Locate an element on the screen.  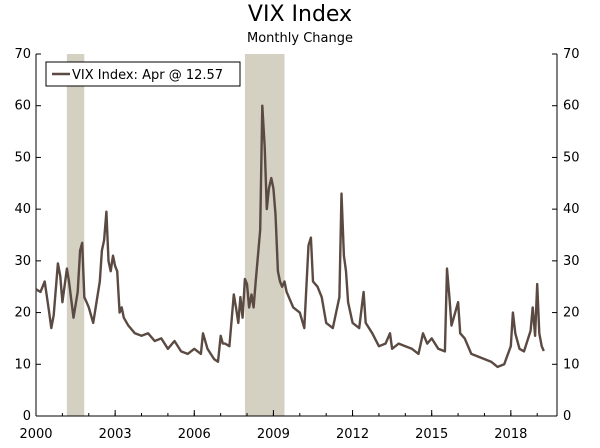
x-tick-label: 2006 is located at coordinates (194, 434).